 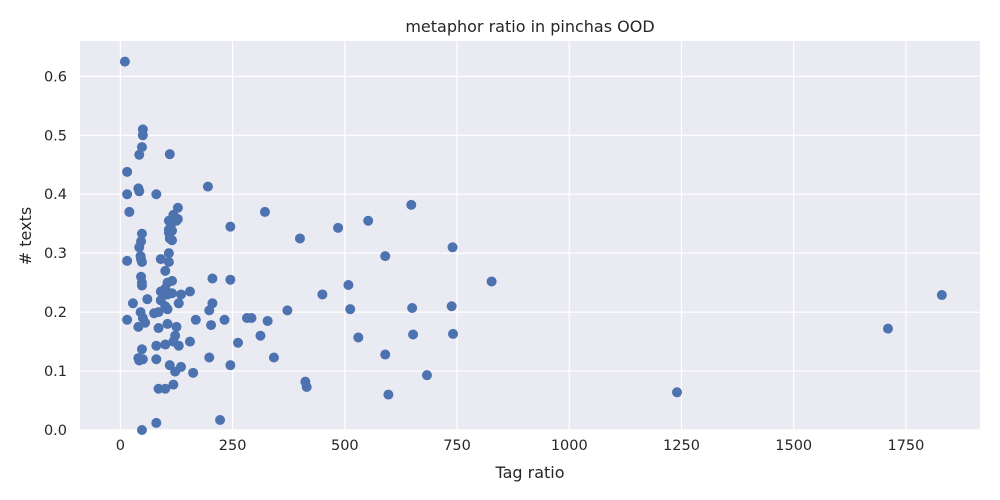 What do you see at coordinates (55, 77) in the screenshot?
I see `y-tick-label: 0.6` at bounding box center [55, 77].